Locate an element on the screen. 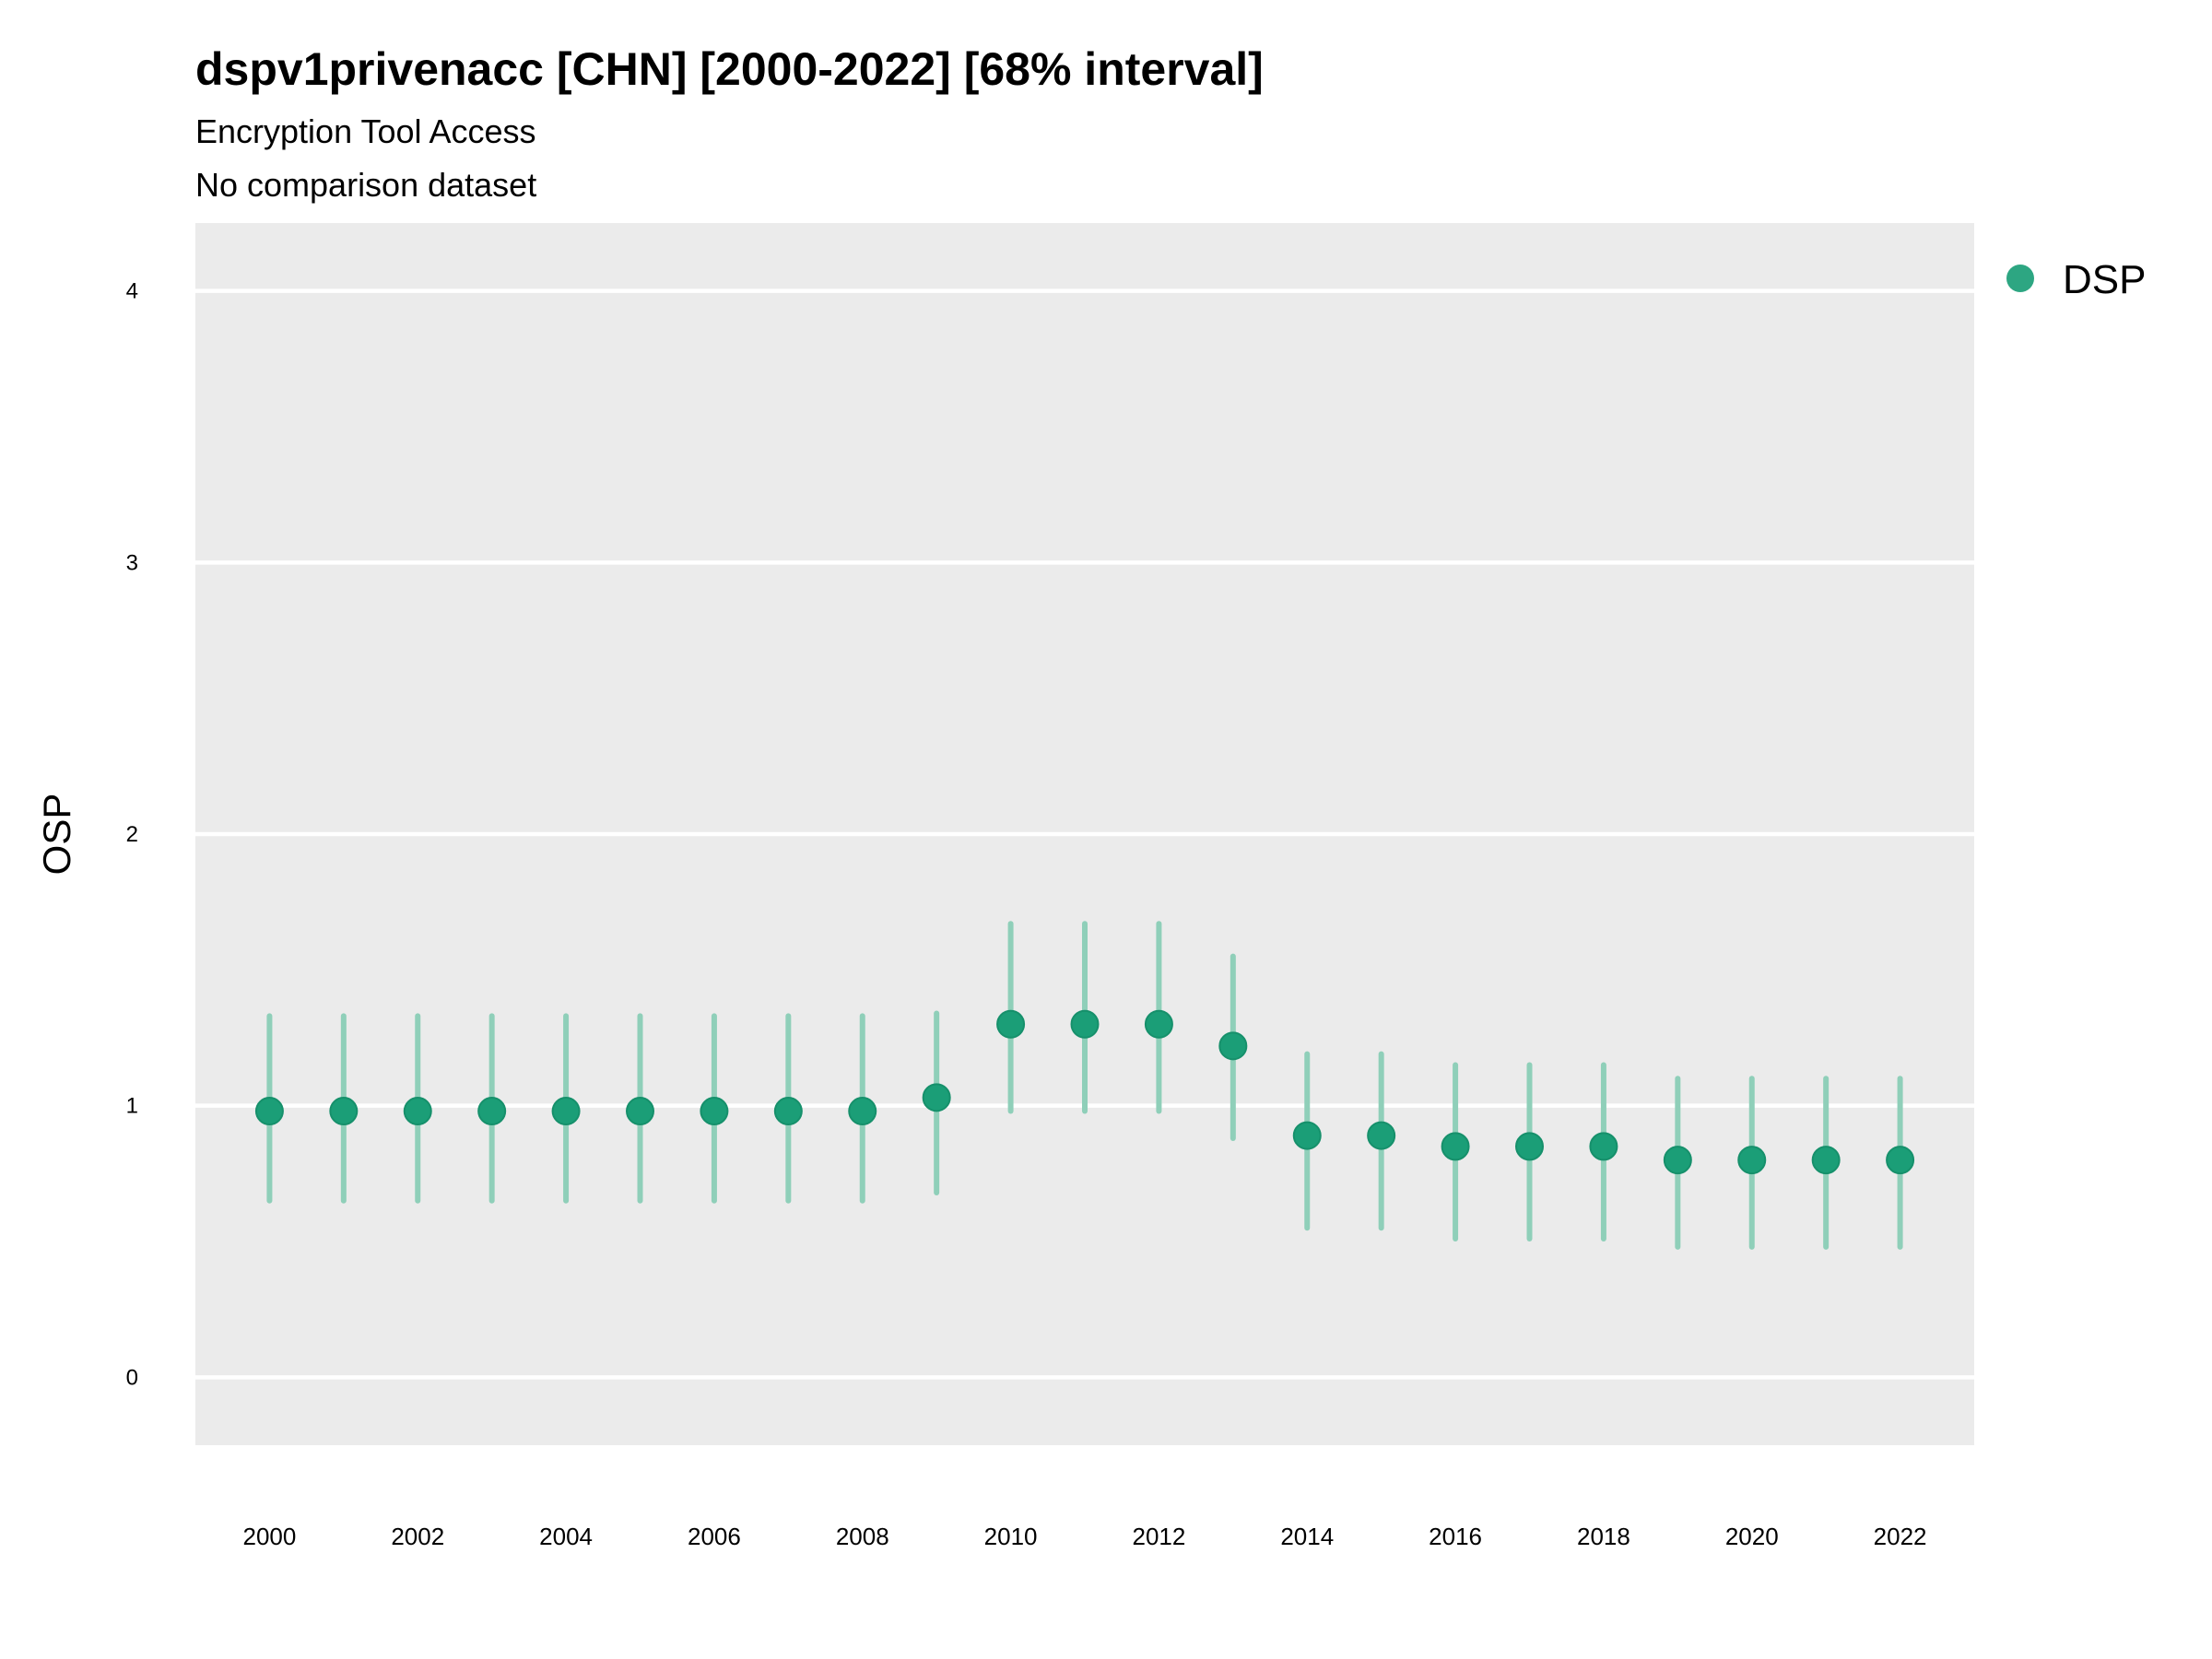  x-tick-label-2012: 2012 is located at coordinates (1158, 1536).